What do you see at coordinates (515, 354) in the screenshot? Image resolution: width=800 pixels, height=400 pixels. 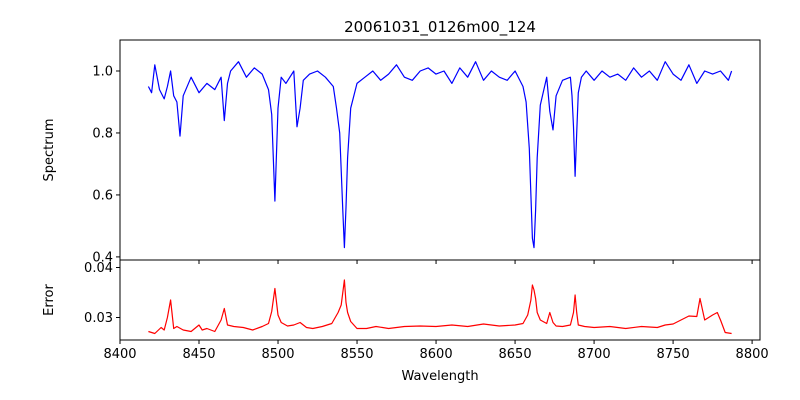 I see `error-x-tick-label: 8650` at bounding box center [515, 354].